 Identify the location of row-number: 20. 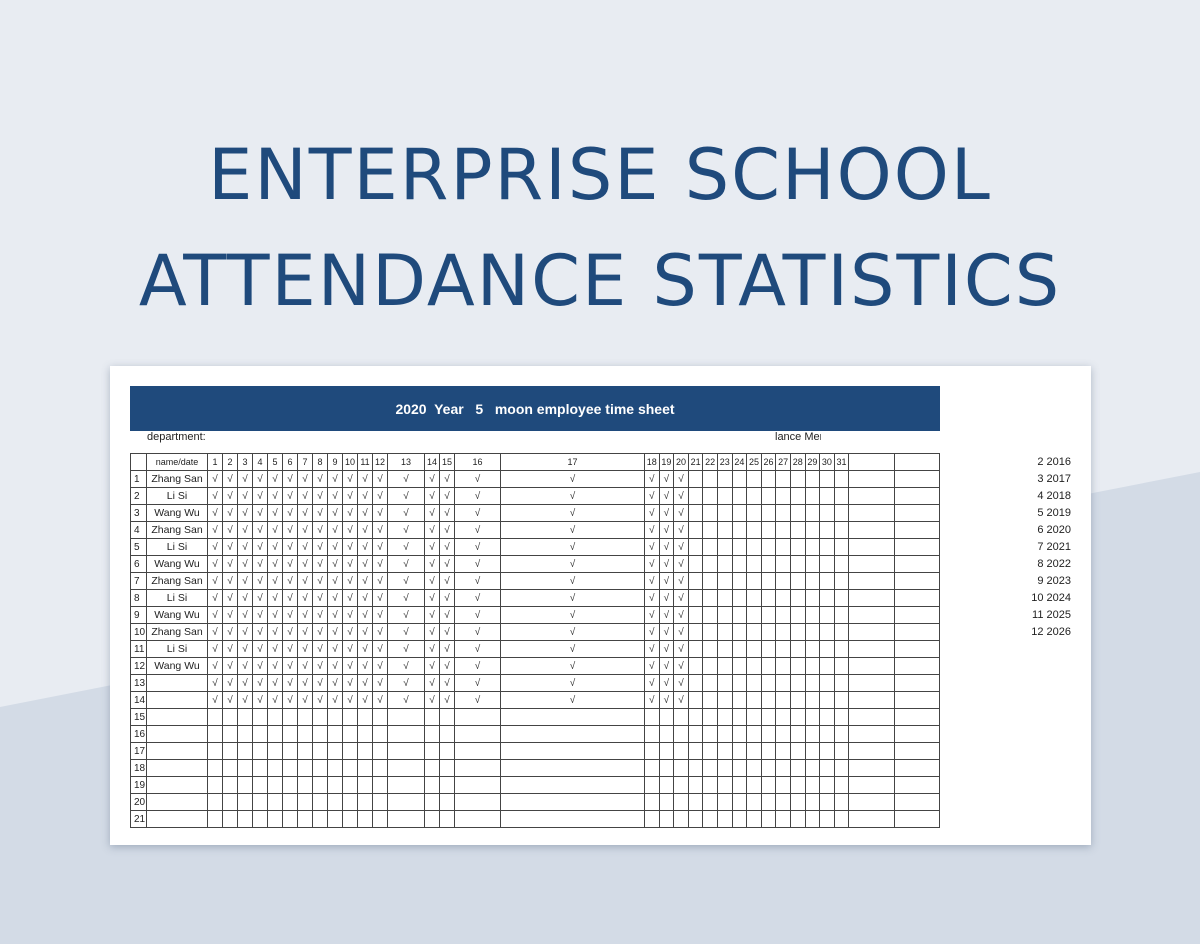
(138, 802).